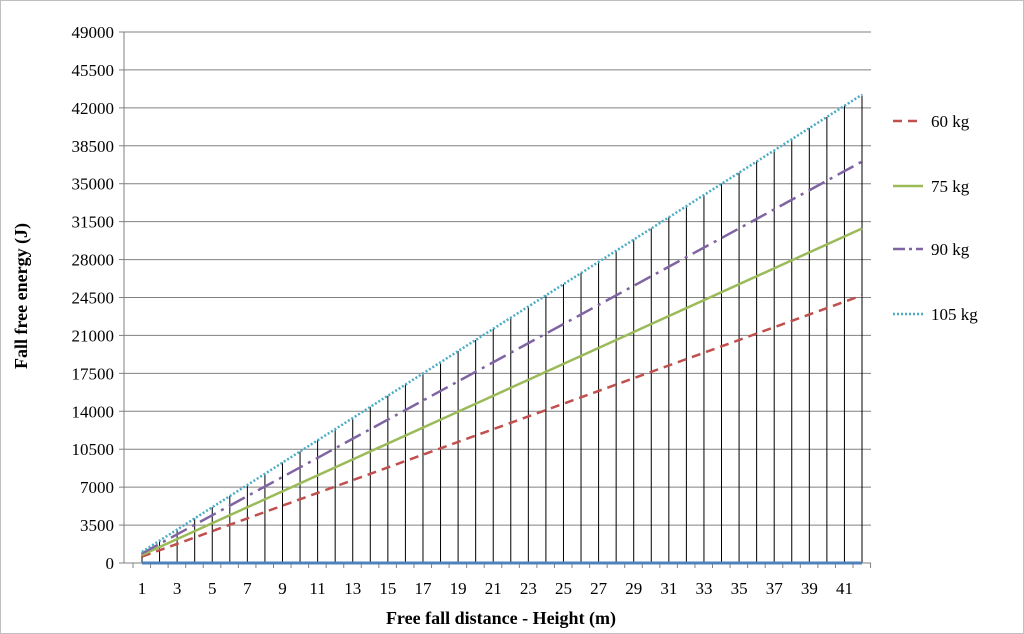  What do you see at coordinates (177, 588) in the screenshot?
I see `x-tick-label: 3` at bounding box center [177, 588].